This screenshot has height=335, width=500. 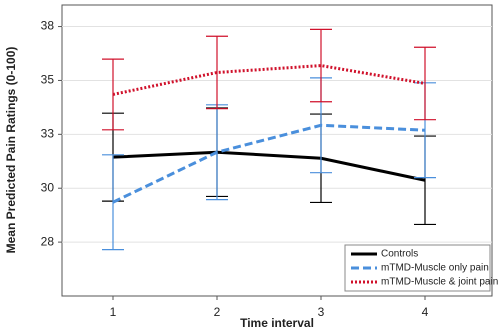 I want to click on y-tick-label: 35, so click(x=48, y=80).